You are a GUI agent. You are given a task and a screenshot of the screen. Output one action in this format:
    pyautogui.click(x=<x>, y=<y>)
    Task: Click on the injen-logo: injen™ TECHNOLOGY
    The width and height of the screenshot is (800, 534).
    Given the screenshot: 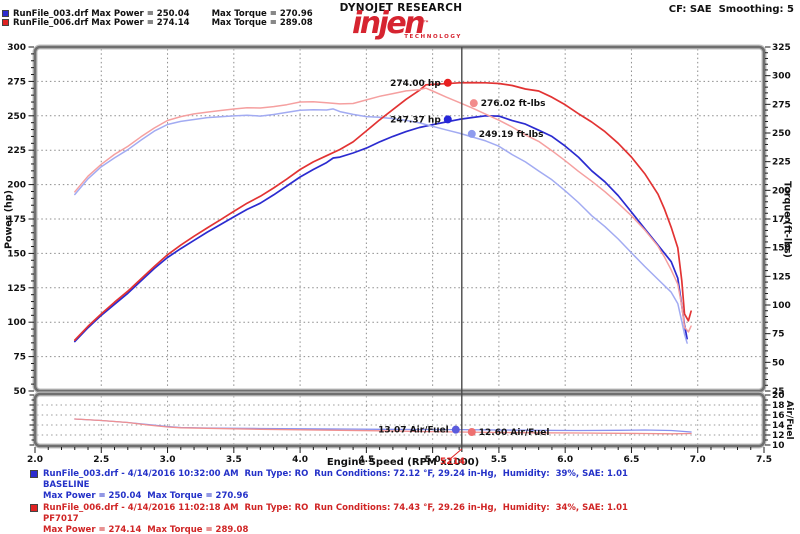 What is the action you would take?
    pyautogui.click(x=410, y=23)
    